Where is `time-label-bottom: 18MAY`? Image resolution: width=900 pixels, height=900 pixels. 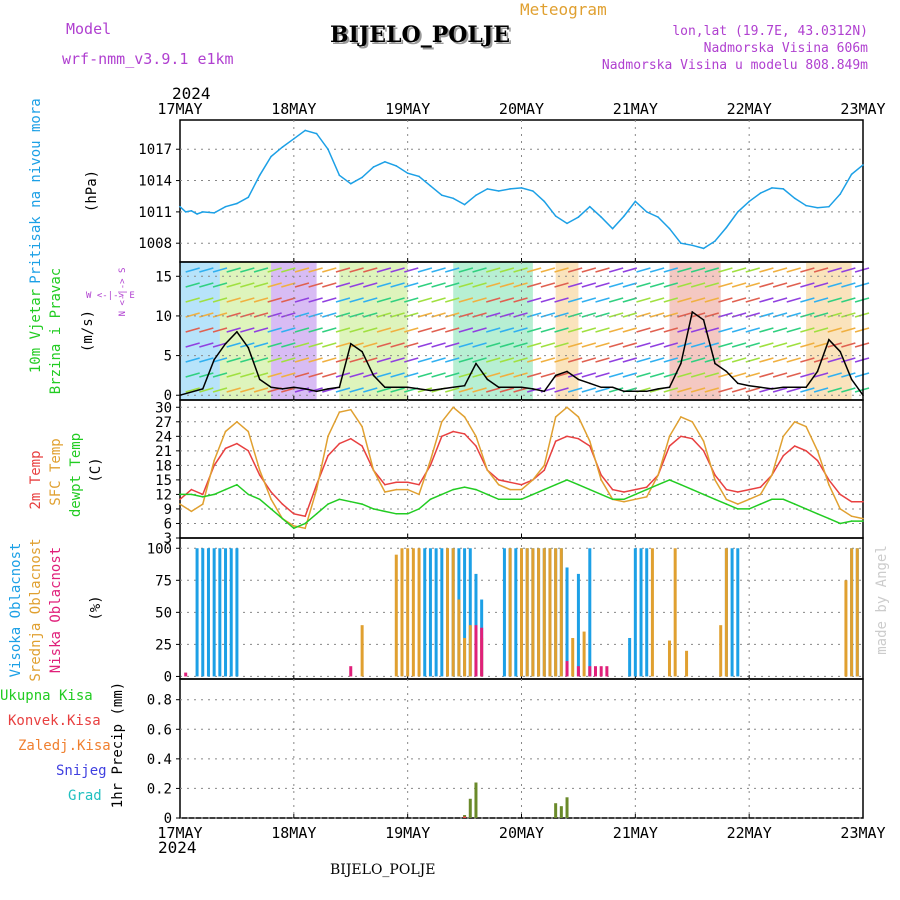 time-label-bottom: 18MAY is located at coordinates (293, 833).